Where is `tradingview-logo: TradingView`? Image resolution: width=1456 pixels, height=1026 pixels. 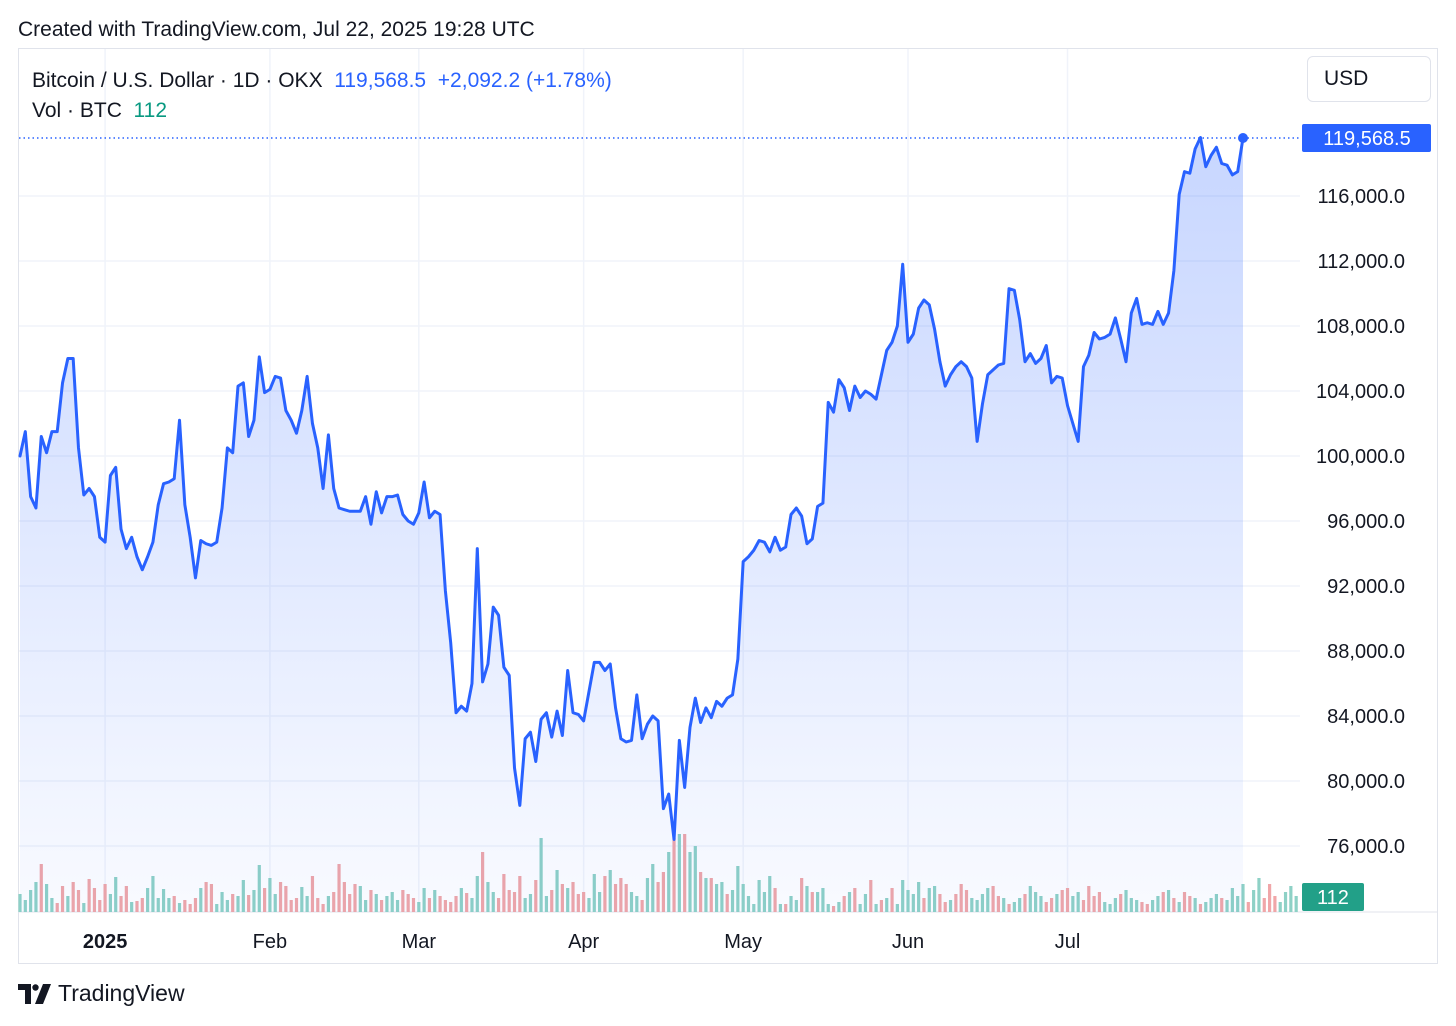
tradingview-logo: TradingView is located at coordinates (101, 993).